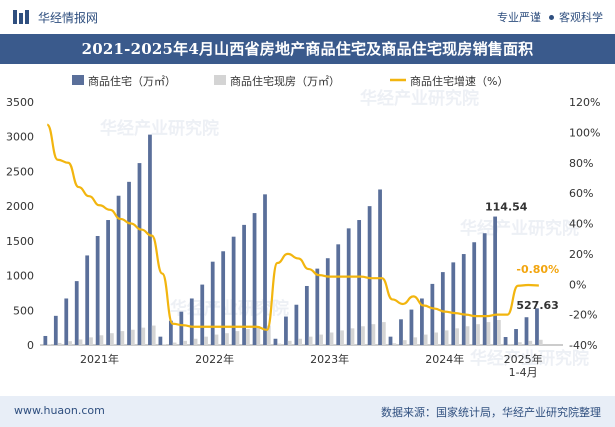 The width and height of the screenshot is (615, 427). What do you see at coordinates (459, 81) in the screenshot?
I see `legend-label: 商品住宅增速（%）` at bounding box center [459, 81].